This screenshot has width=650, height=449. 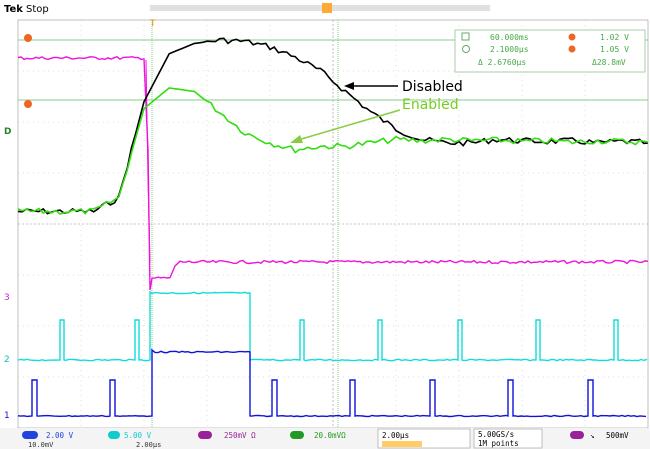 What do you see at coordinates (41, 445) in the screenshot?
I see `ch1-sub-scale: 10.0mV` at bounding box center [41, 445].